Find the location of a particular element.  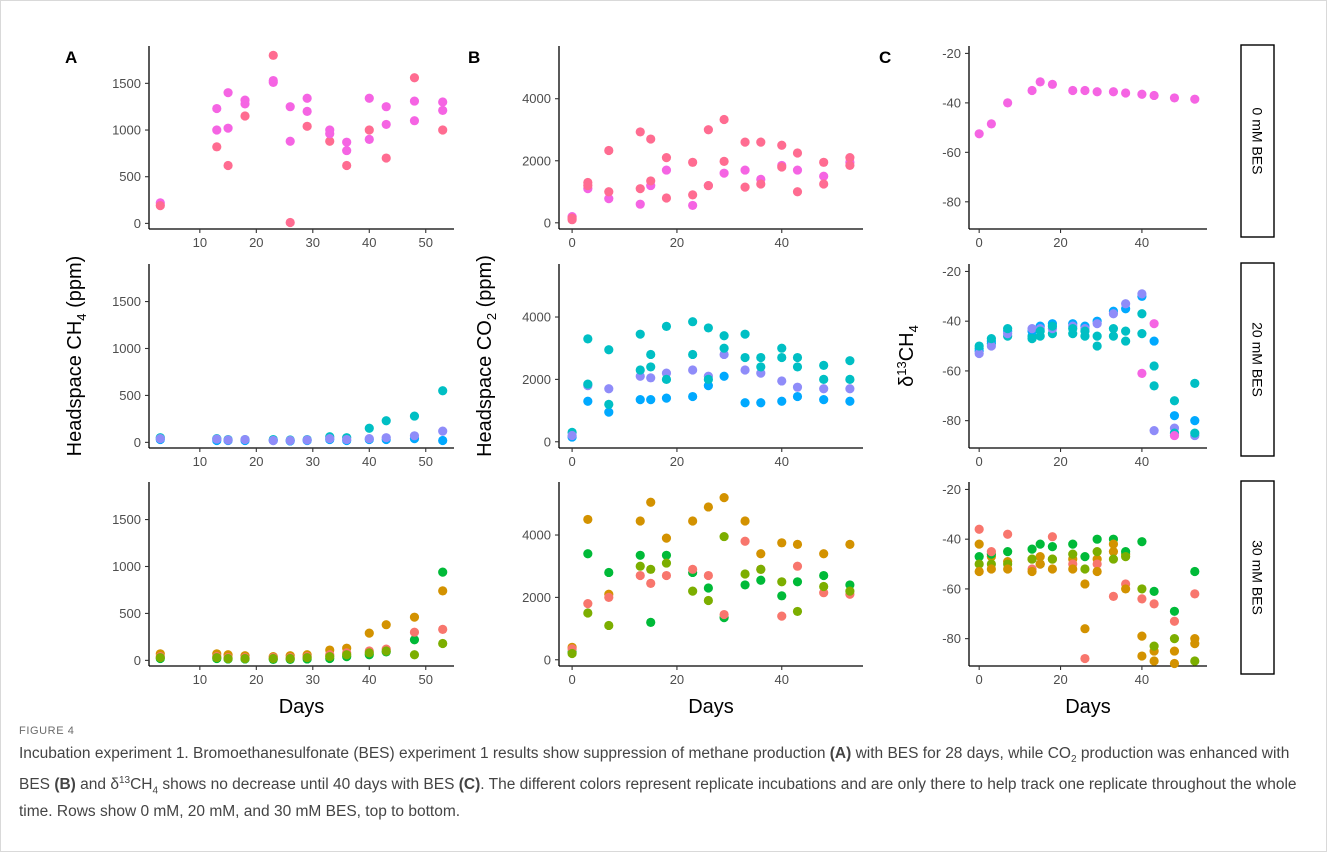

x-tick-label: 0 is located at coordinates (571, 461).